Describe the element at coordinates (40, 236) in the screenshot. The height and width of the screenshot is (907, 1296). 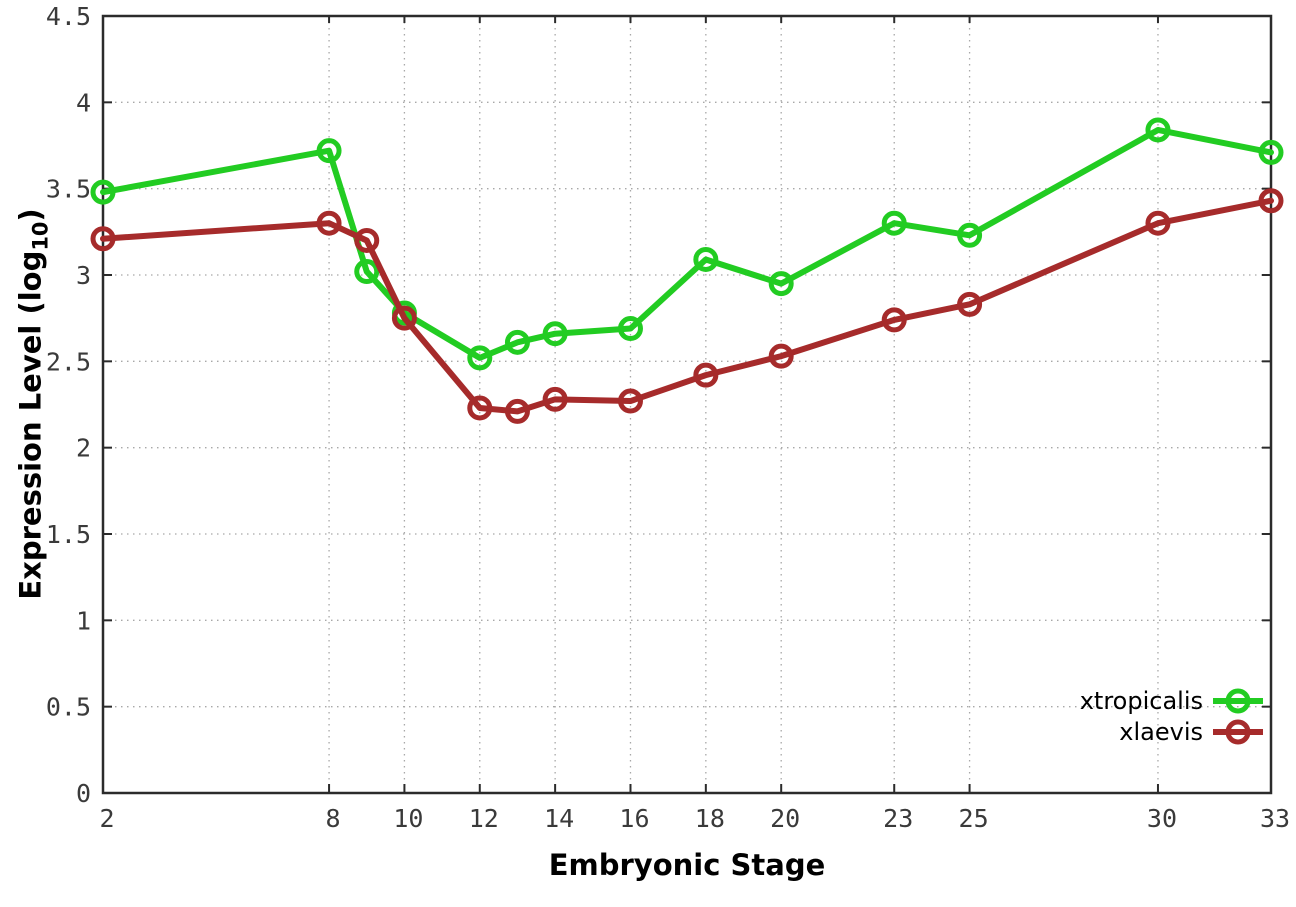
I see `y-axis-title-subscript: 10` at that location.